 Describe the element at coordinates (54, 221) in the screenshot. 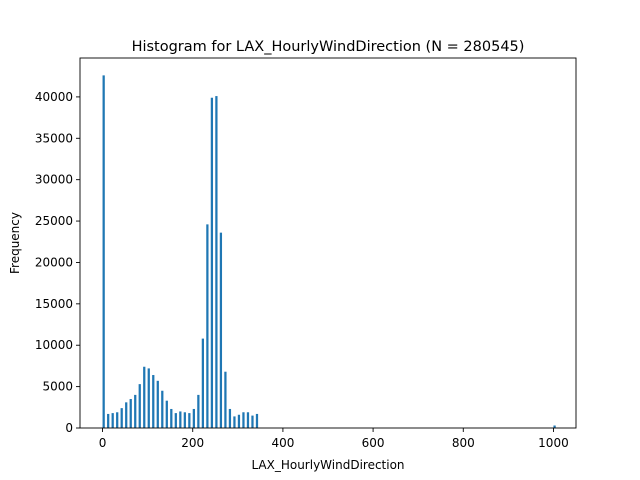

I see `y-tick-label: 25000` at that location.